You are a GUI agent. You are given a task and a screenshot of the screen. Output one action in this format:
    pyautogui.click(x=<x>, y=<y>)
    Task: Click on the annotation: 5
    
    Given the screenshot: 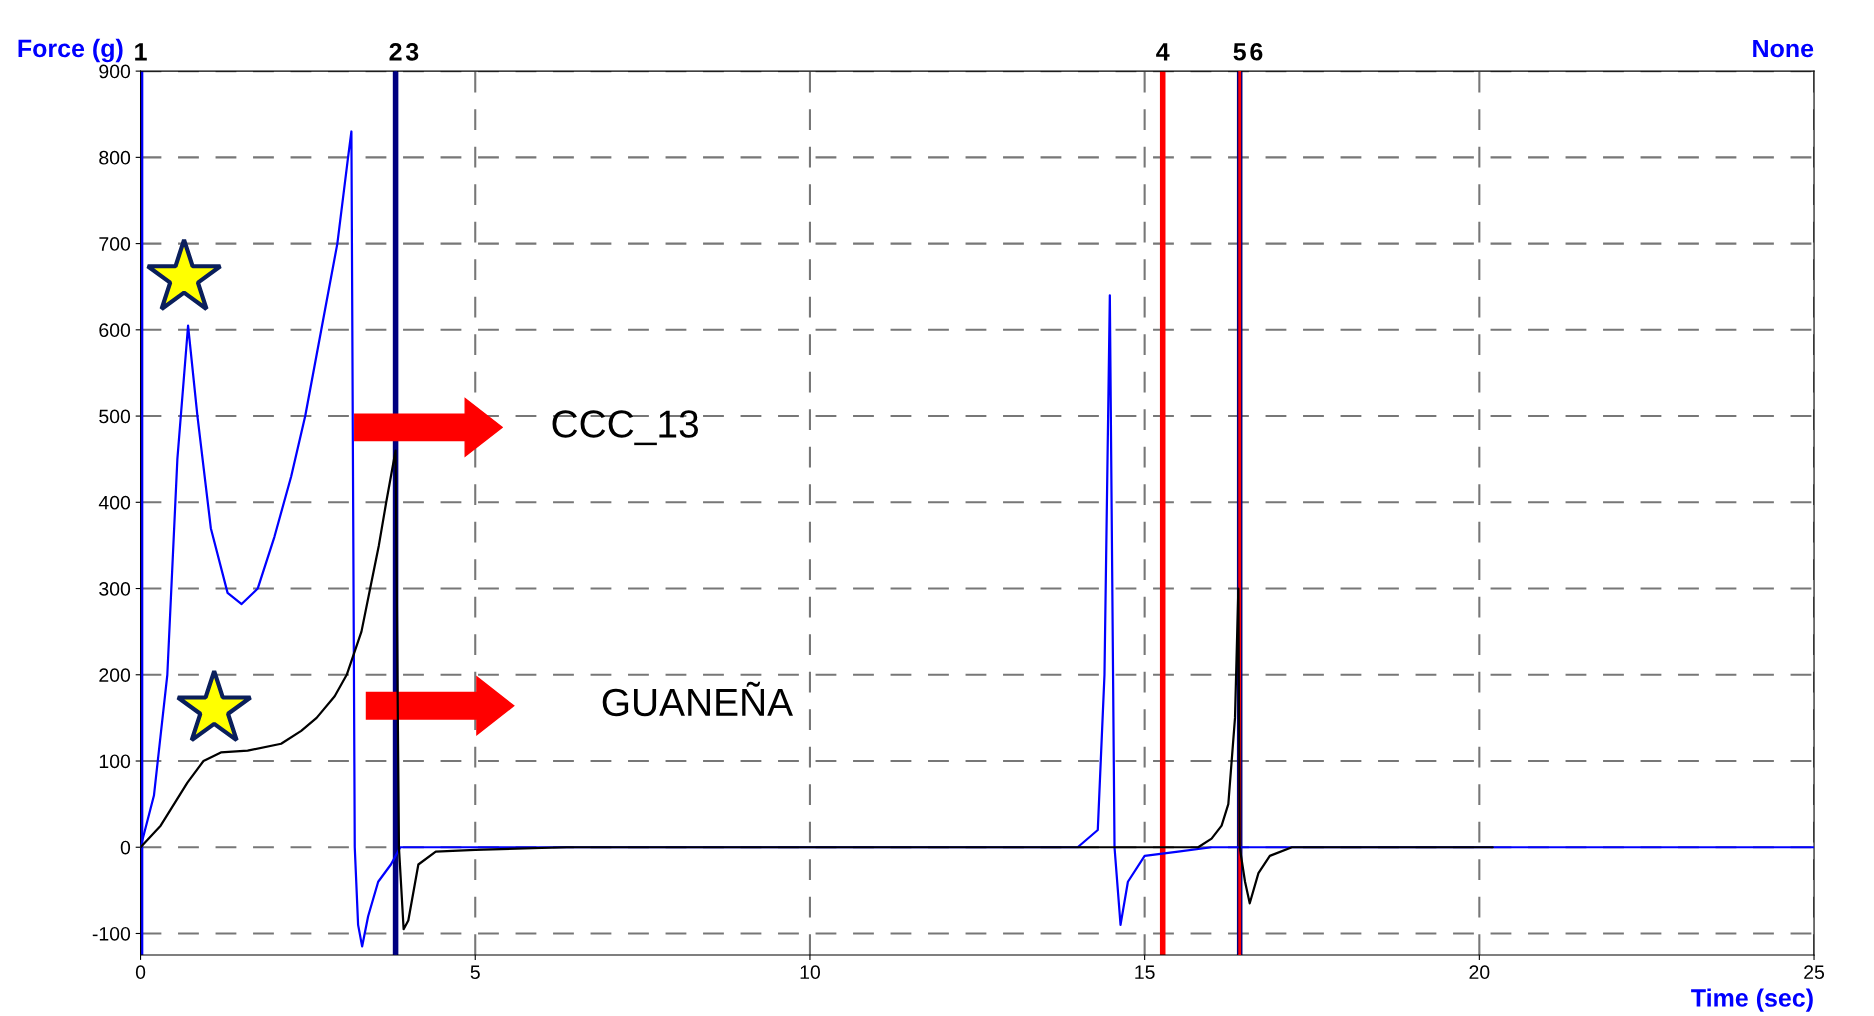 What is the action you would take?
    pyautogui.click(x=1239, y=52)
    